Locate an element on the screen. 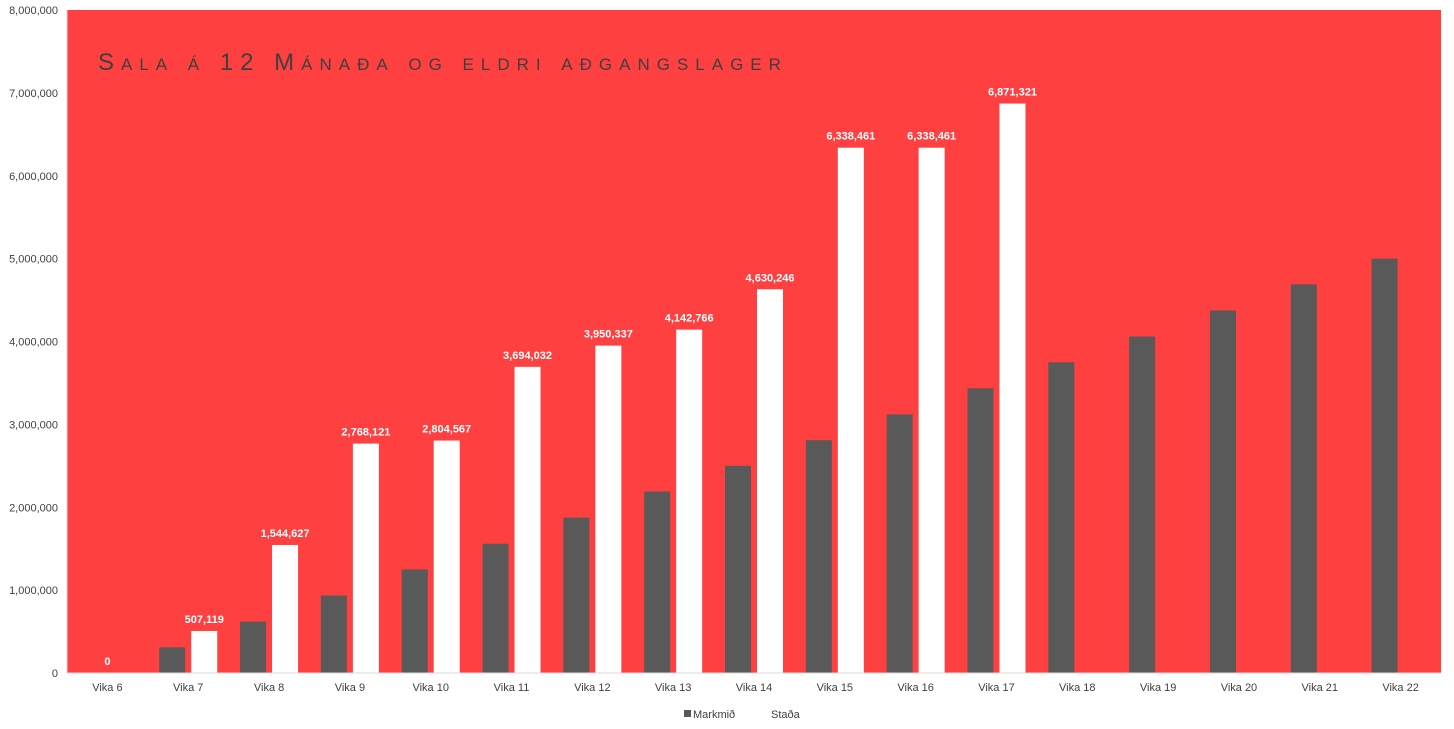  y-tick-label: 7,000,000 is located at coordinates (33, 94).